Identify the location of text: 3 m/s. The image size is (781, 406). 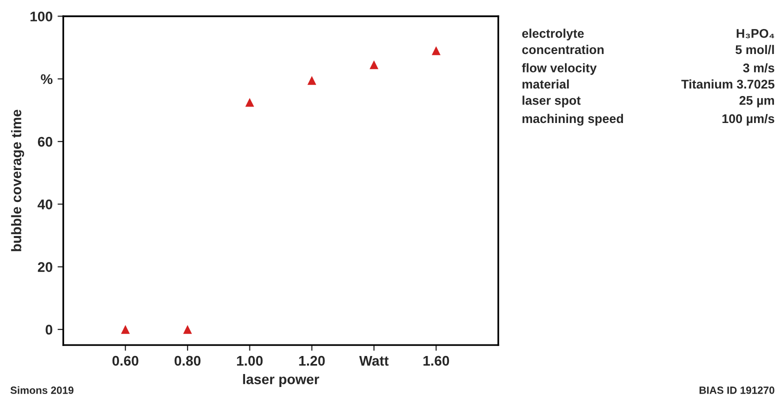
(758, 67).